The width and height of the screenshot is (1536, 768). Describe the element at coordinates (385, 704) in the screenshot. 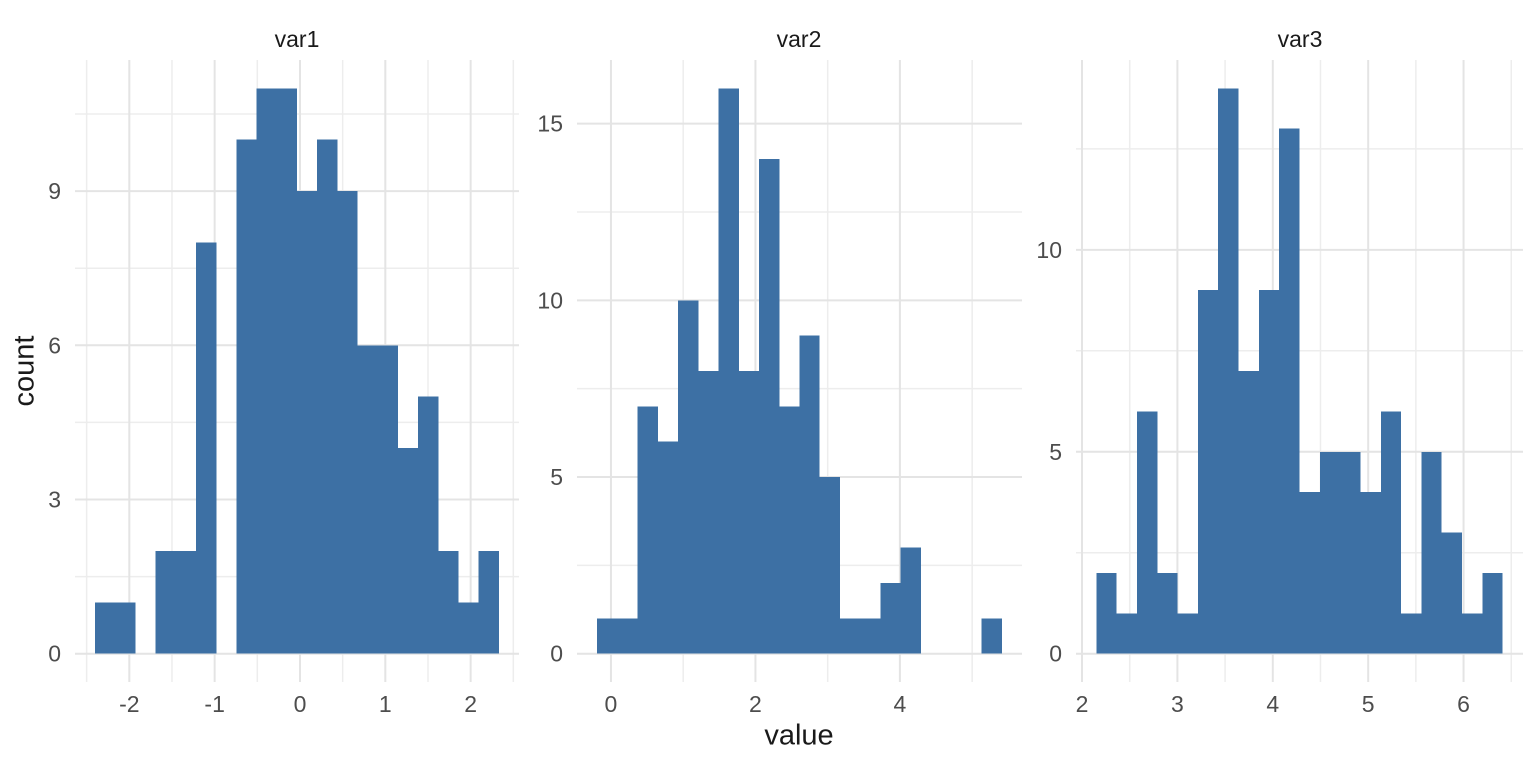

I see `x-tick-label: 1` at that location.